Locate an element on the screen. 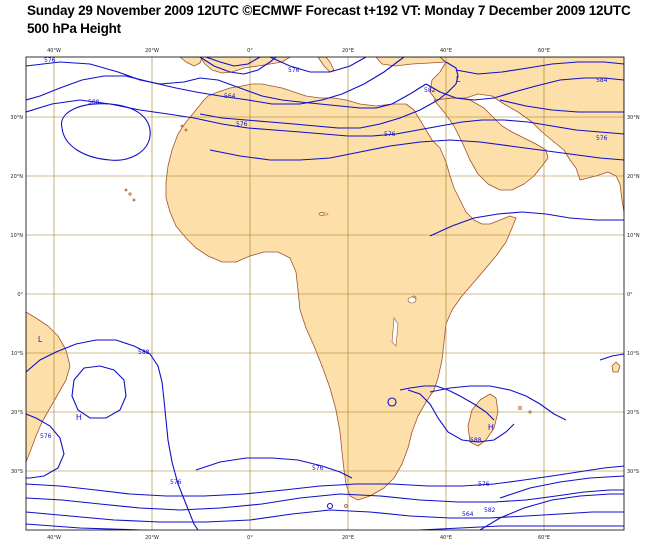 The height and width of the screenshot is (550, 650). lon-tick-label-bottom: 40°W is located at coordinates (54, 538).